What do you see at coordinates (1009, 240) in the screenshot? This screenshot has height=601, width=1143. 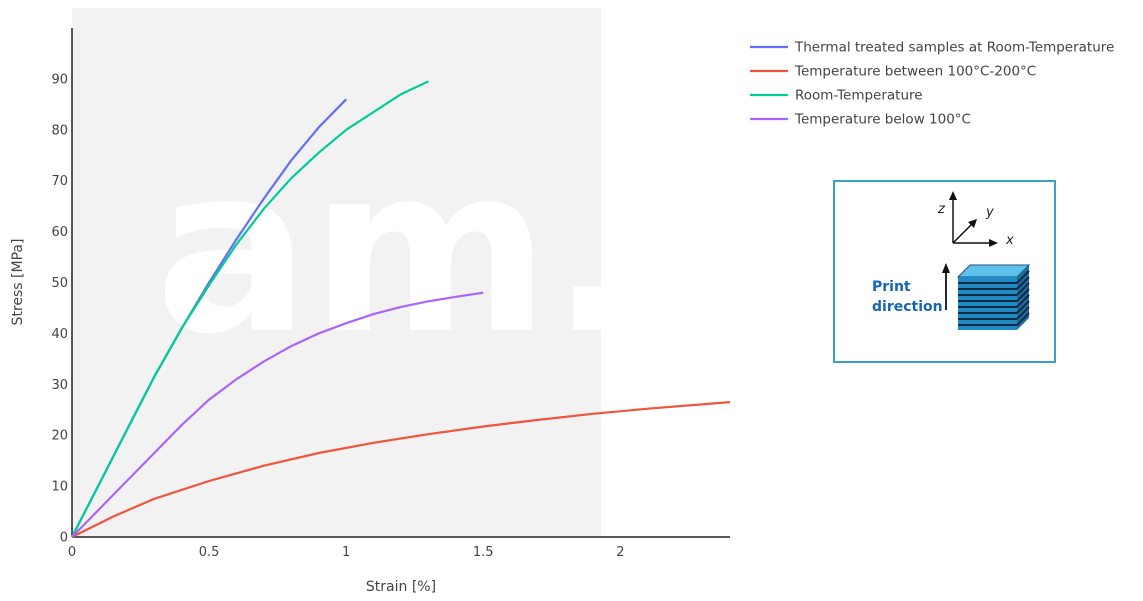 I see `axis-x-label: x` at bounding box center [1009, 240].